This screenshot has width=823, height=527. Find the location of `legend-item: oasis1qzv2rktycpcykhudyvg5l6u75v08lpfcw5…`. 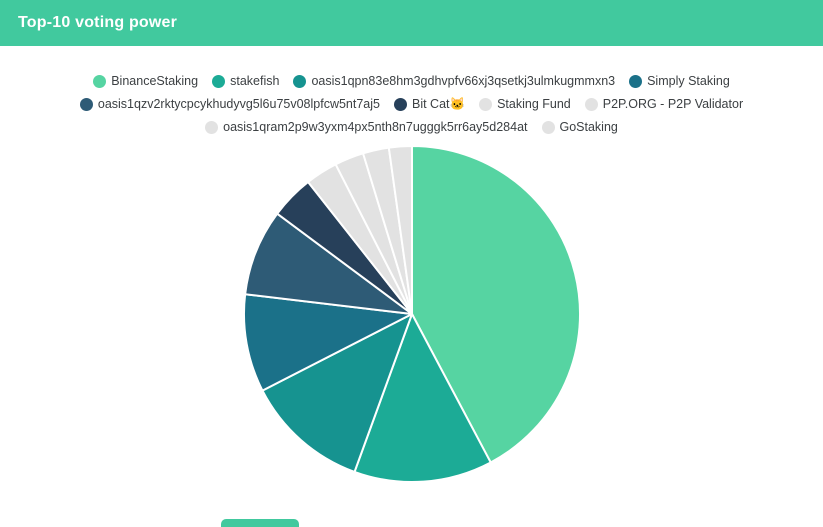

legend-item: oasis1qzv2rktycpcykhudyvg5l6u75v08lpfcw5… is located at coordinates (229, 104).